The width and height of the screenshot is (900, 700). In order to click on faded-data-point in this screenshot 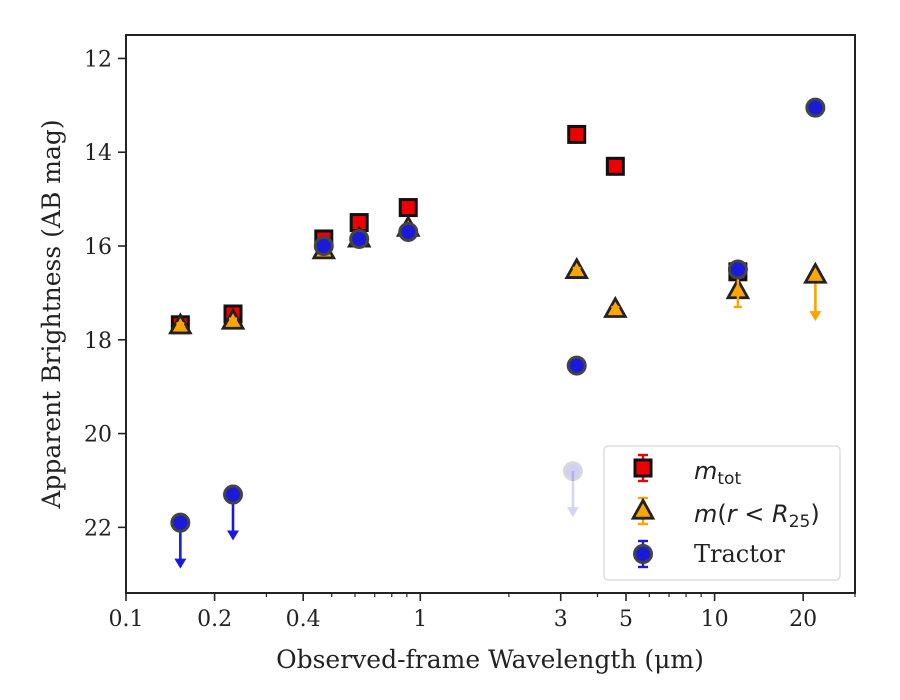, I will do `click(572, 471)`.